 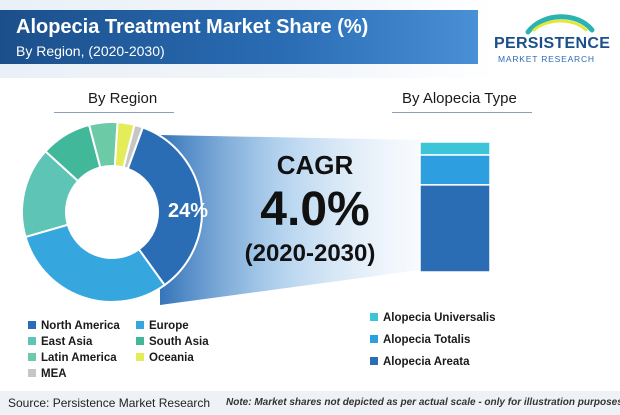 I want to click on legend-label: North America, so click(x=80, y=326).